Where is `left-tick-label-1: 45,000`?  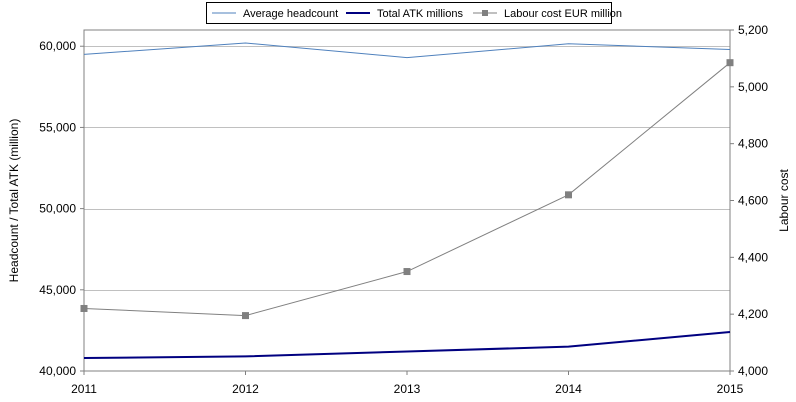
left-tick-label-1: 45,000 is located at coordinates (57, 290).